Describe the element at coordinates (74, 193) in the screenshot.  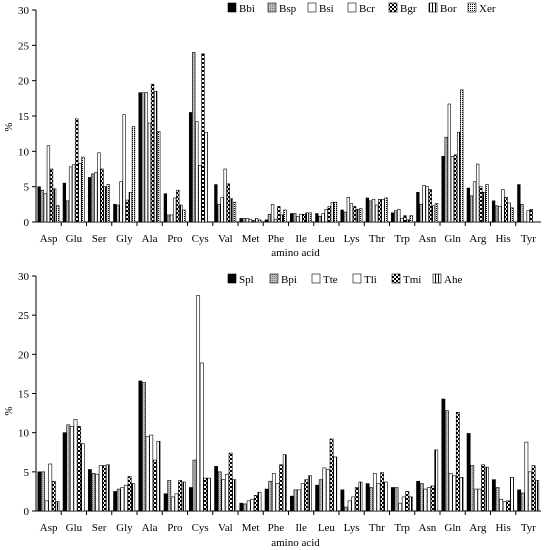
I see `bar-bcr-glu` at that location.